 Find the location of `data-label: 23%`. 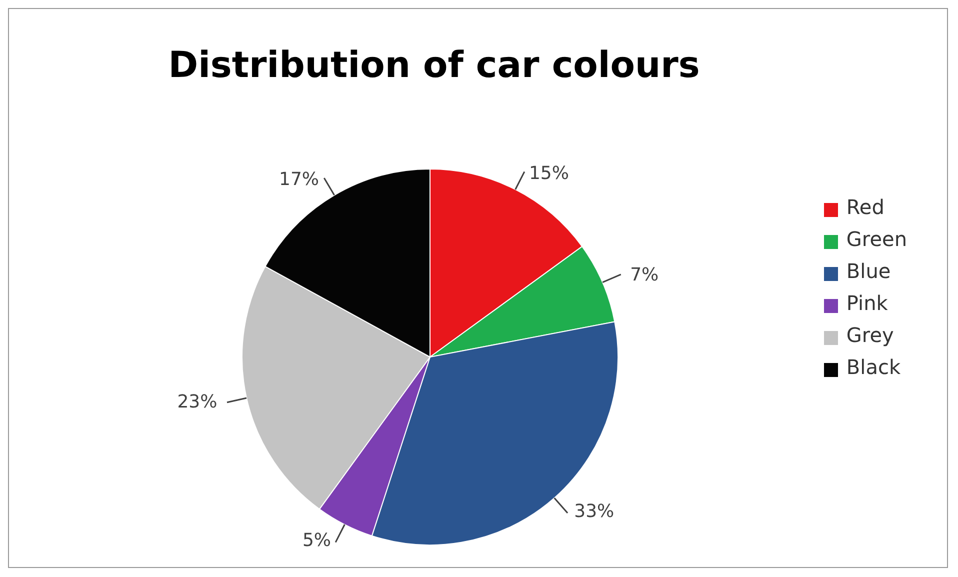

data-label: 23% is located at coordinates (197, 401).